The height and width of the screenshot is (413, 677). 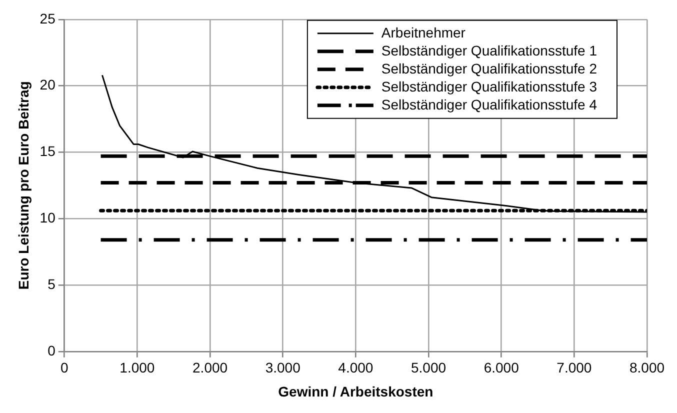 I want to click on x-tick-label: 6.000, so click(x=502, y=368).